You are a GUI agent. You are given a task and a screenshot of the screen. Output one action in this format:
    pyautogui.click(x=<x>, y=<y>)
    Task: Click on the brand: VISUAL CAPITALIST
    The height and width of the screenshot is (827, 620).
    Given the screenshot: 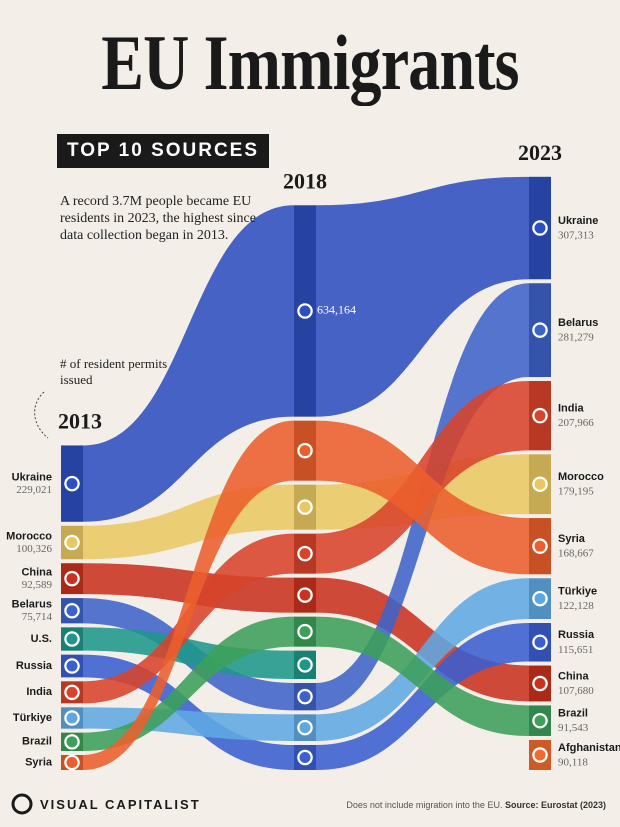 What is the action you would take?
    pyautogui.click(x=120, y=804)
    